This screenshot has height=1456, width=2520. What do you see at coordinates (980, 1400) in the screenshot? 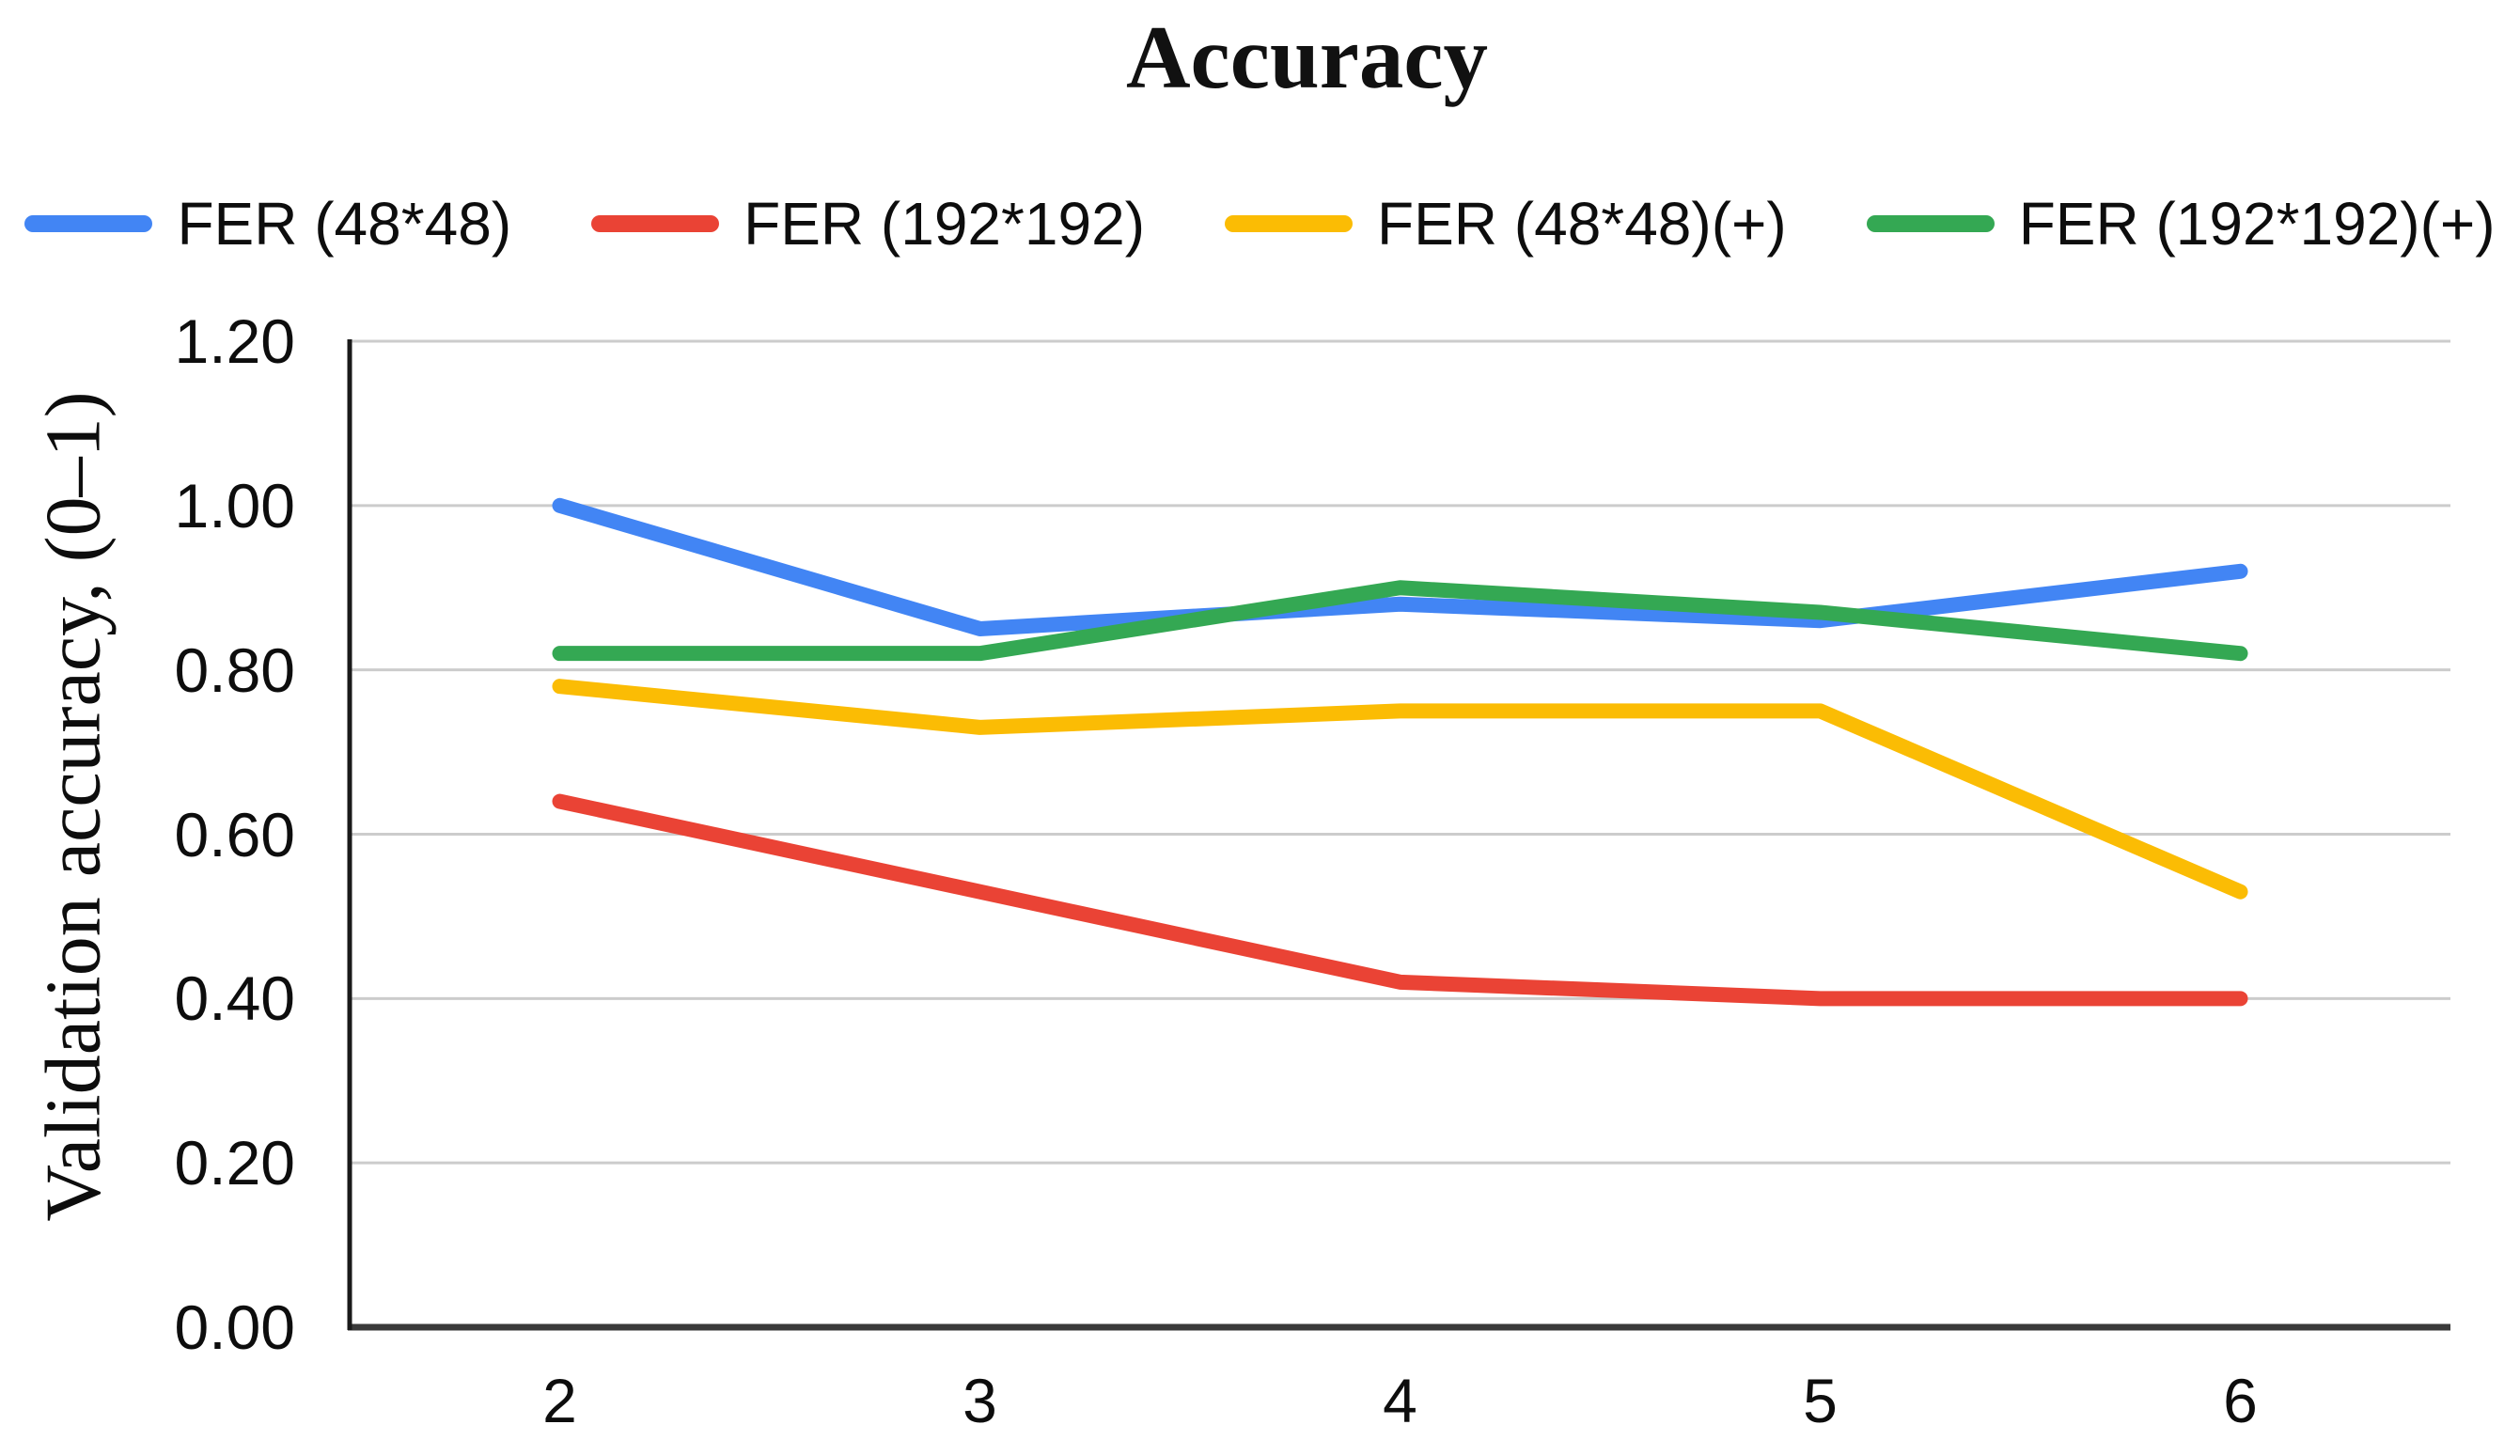
I see `x-tick-label: 3` at bounding box center [980, 1400].